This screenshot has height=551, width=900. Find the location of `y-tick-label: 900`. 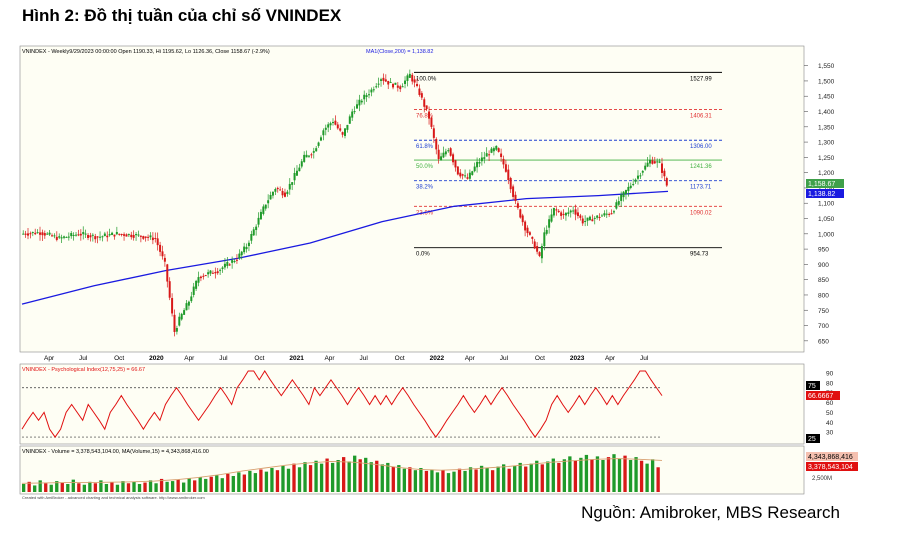

y-tick-label: 900 is located at coordinates (823, 265).